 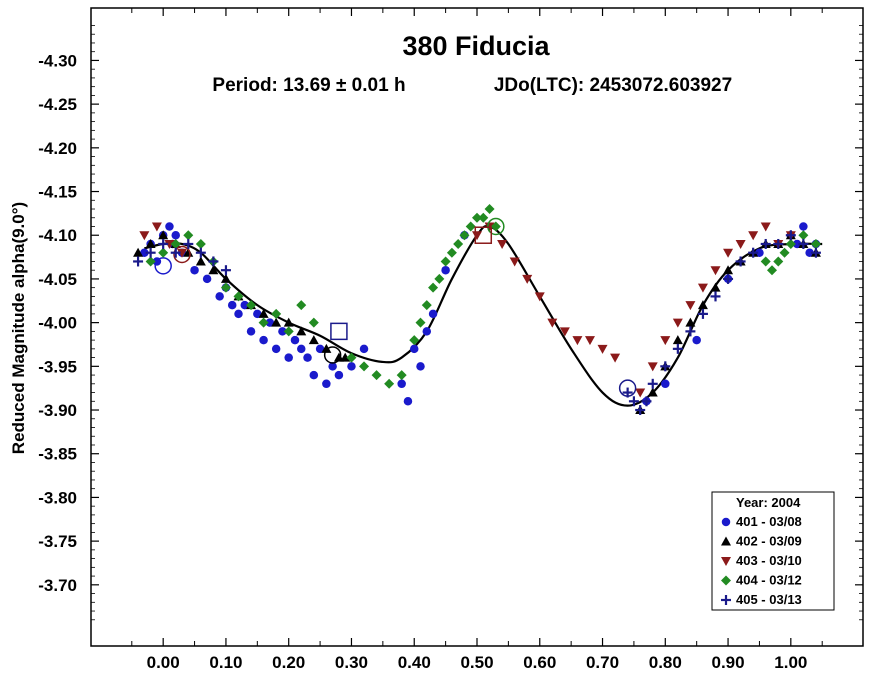 What do you see at coordinates (57, 497) in the screenshot?
I see `y-tick-label: -3.80` at bounding box center [57, 497].